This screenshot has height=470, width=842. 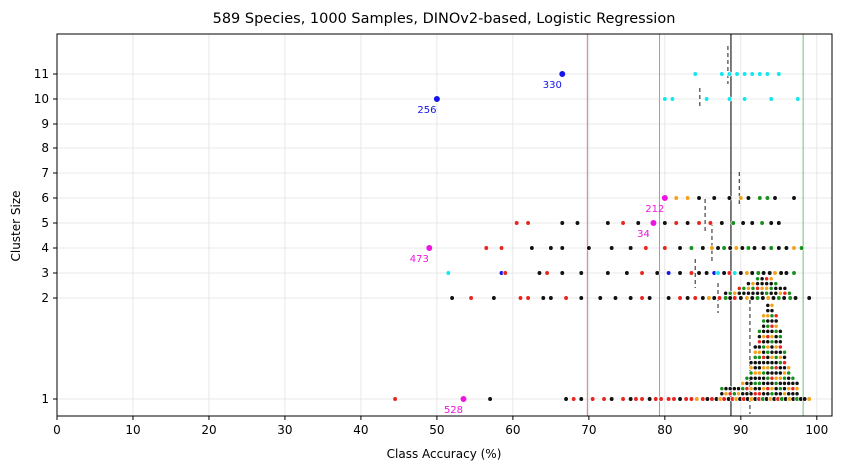 I want to click on x-tick-label: 60, so click(x=512, y=430).